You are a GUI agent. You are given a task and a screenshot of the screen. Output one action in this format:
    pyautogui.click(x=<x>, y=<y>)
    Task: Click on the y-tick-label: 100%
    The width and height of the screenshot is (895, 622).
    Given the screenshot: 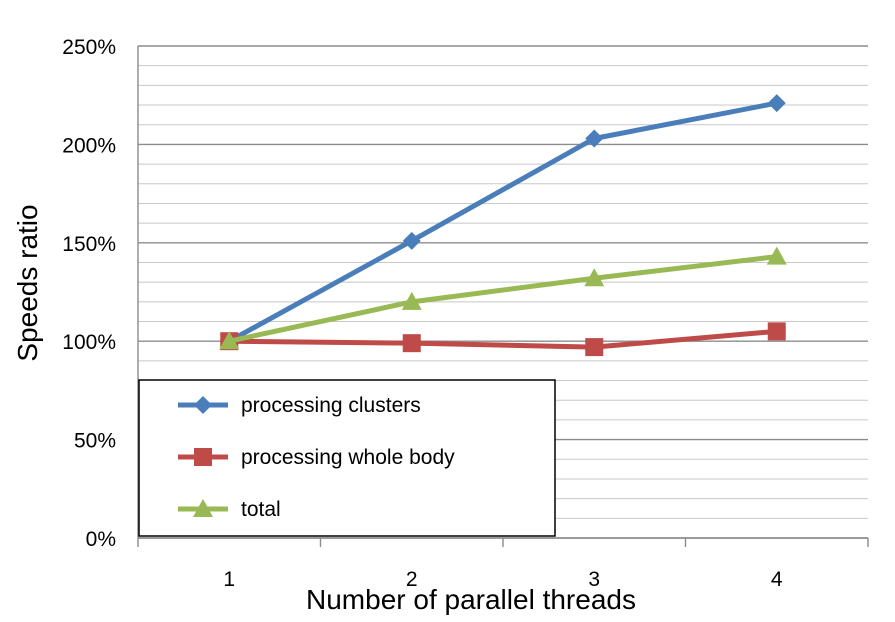 What is the action you would take?
    pyautogui.click(x=89, y=342)
    